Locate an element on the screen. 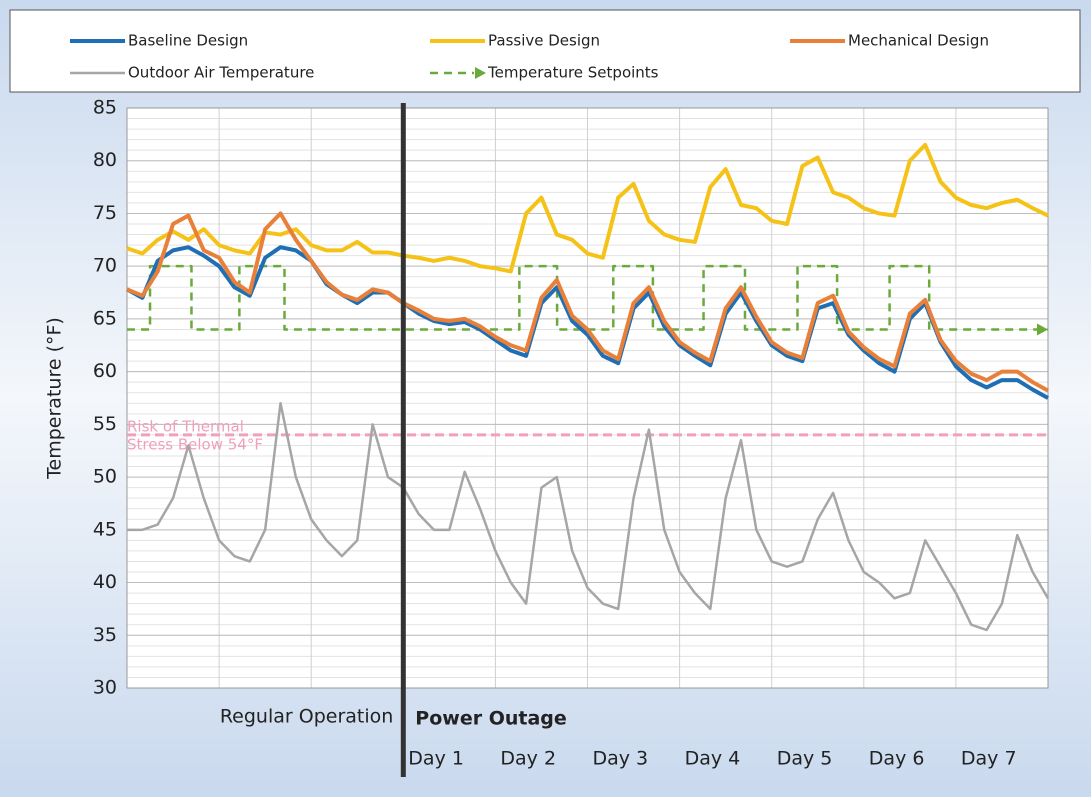 Image resolution: width=1091 pixels, height=797 pixels. day-label: Day 6 is located at coordinates (897, 759).